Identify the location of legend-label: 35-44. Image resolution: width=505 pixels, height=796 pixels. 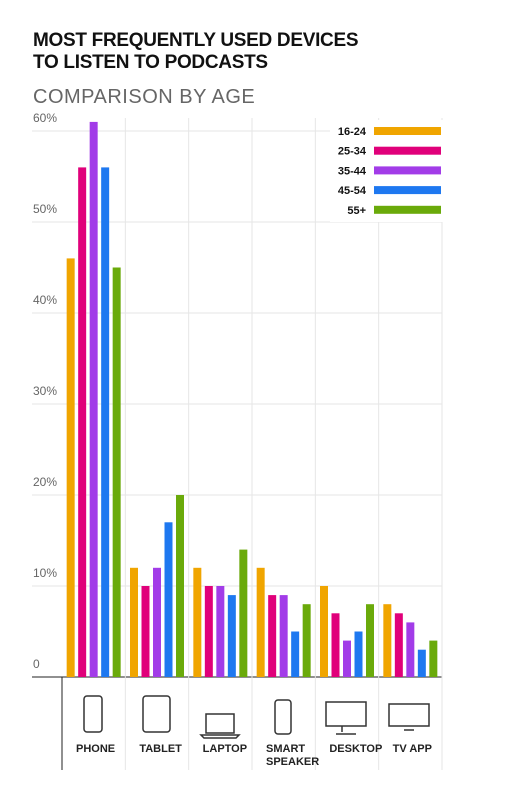
(352, 171).